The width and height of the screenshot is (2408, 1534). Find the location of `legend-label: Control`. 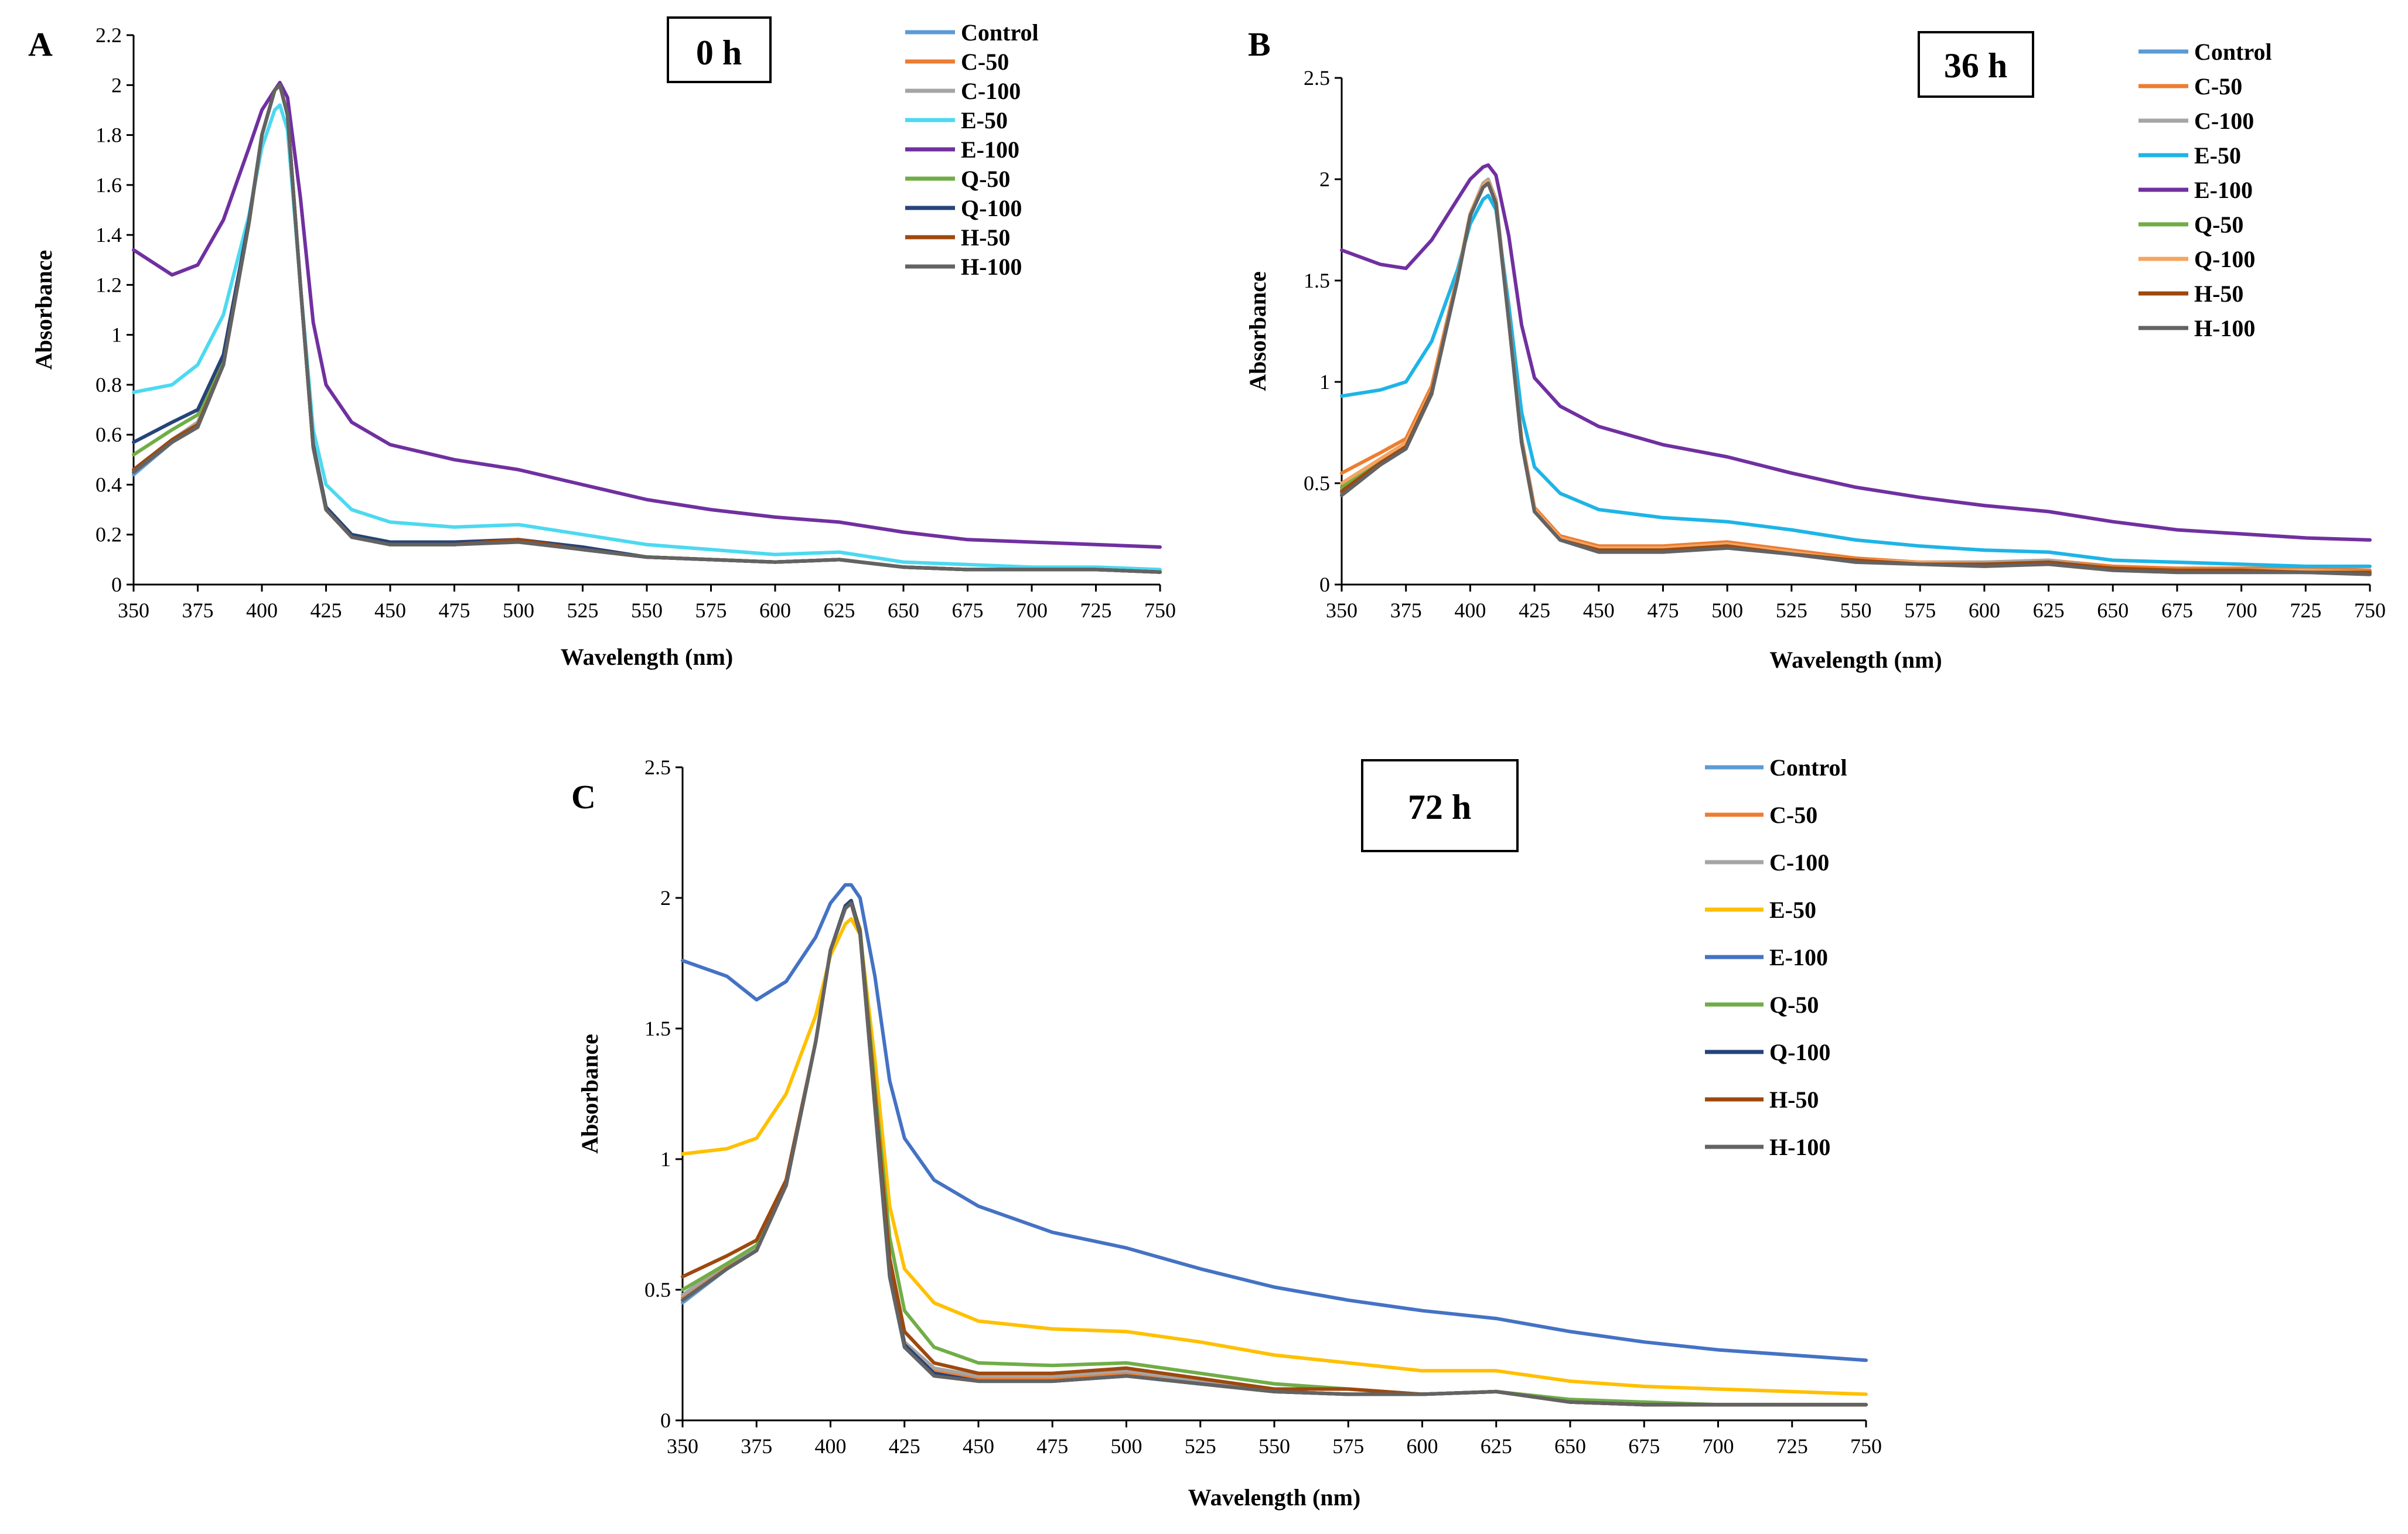

legend-label: Control is located at coordinates (1808, 767).